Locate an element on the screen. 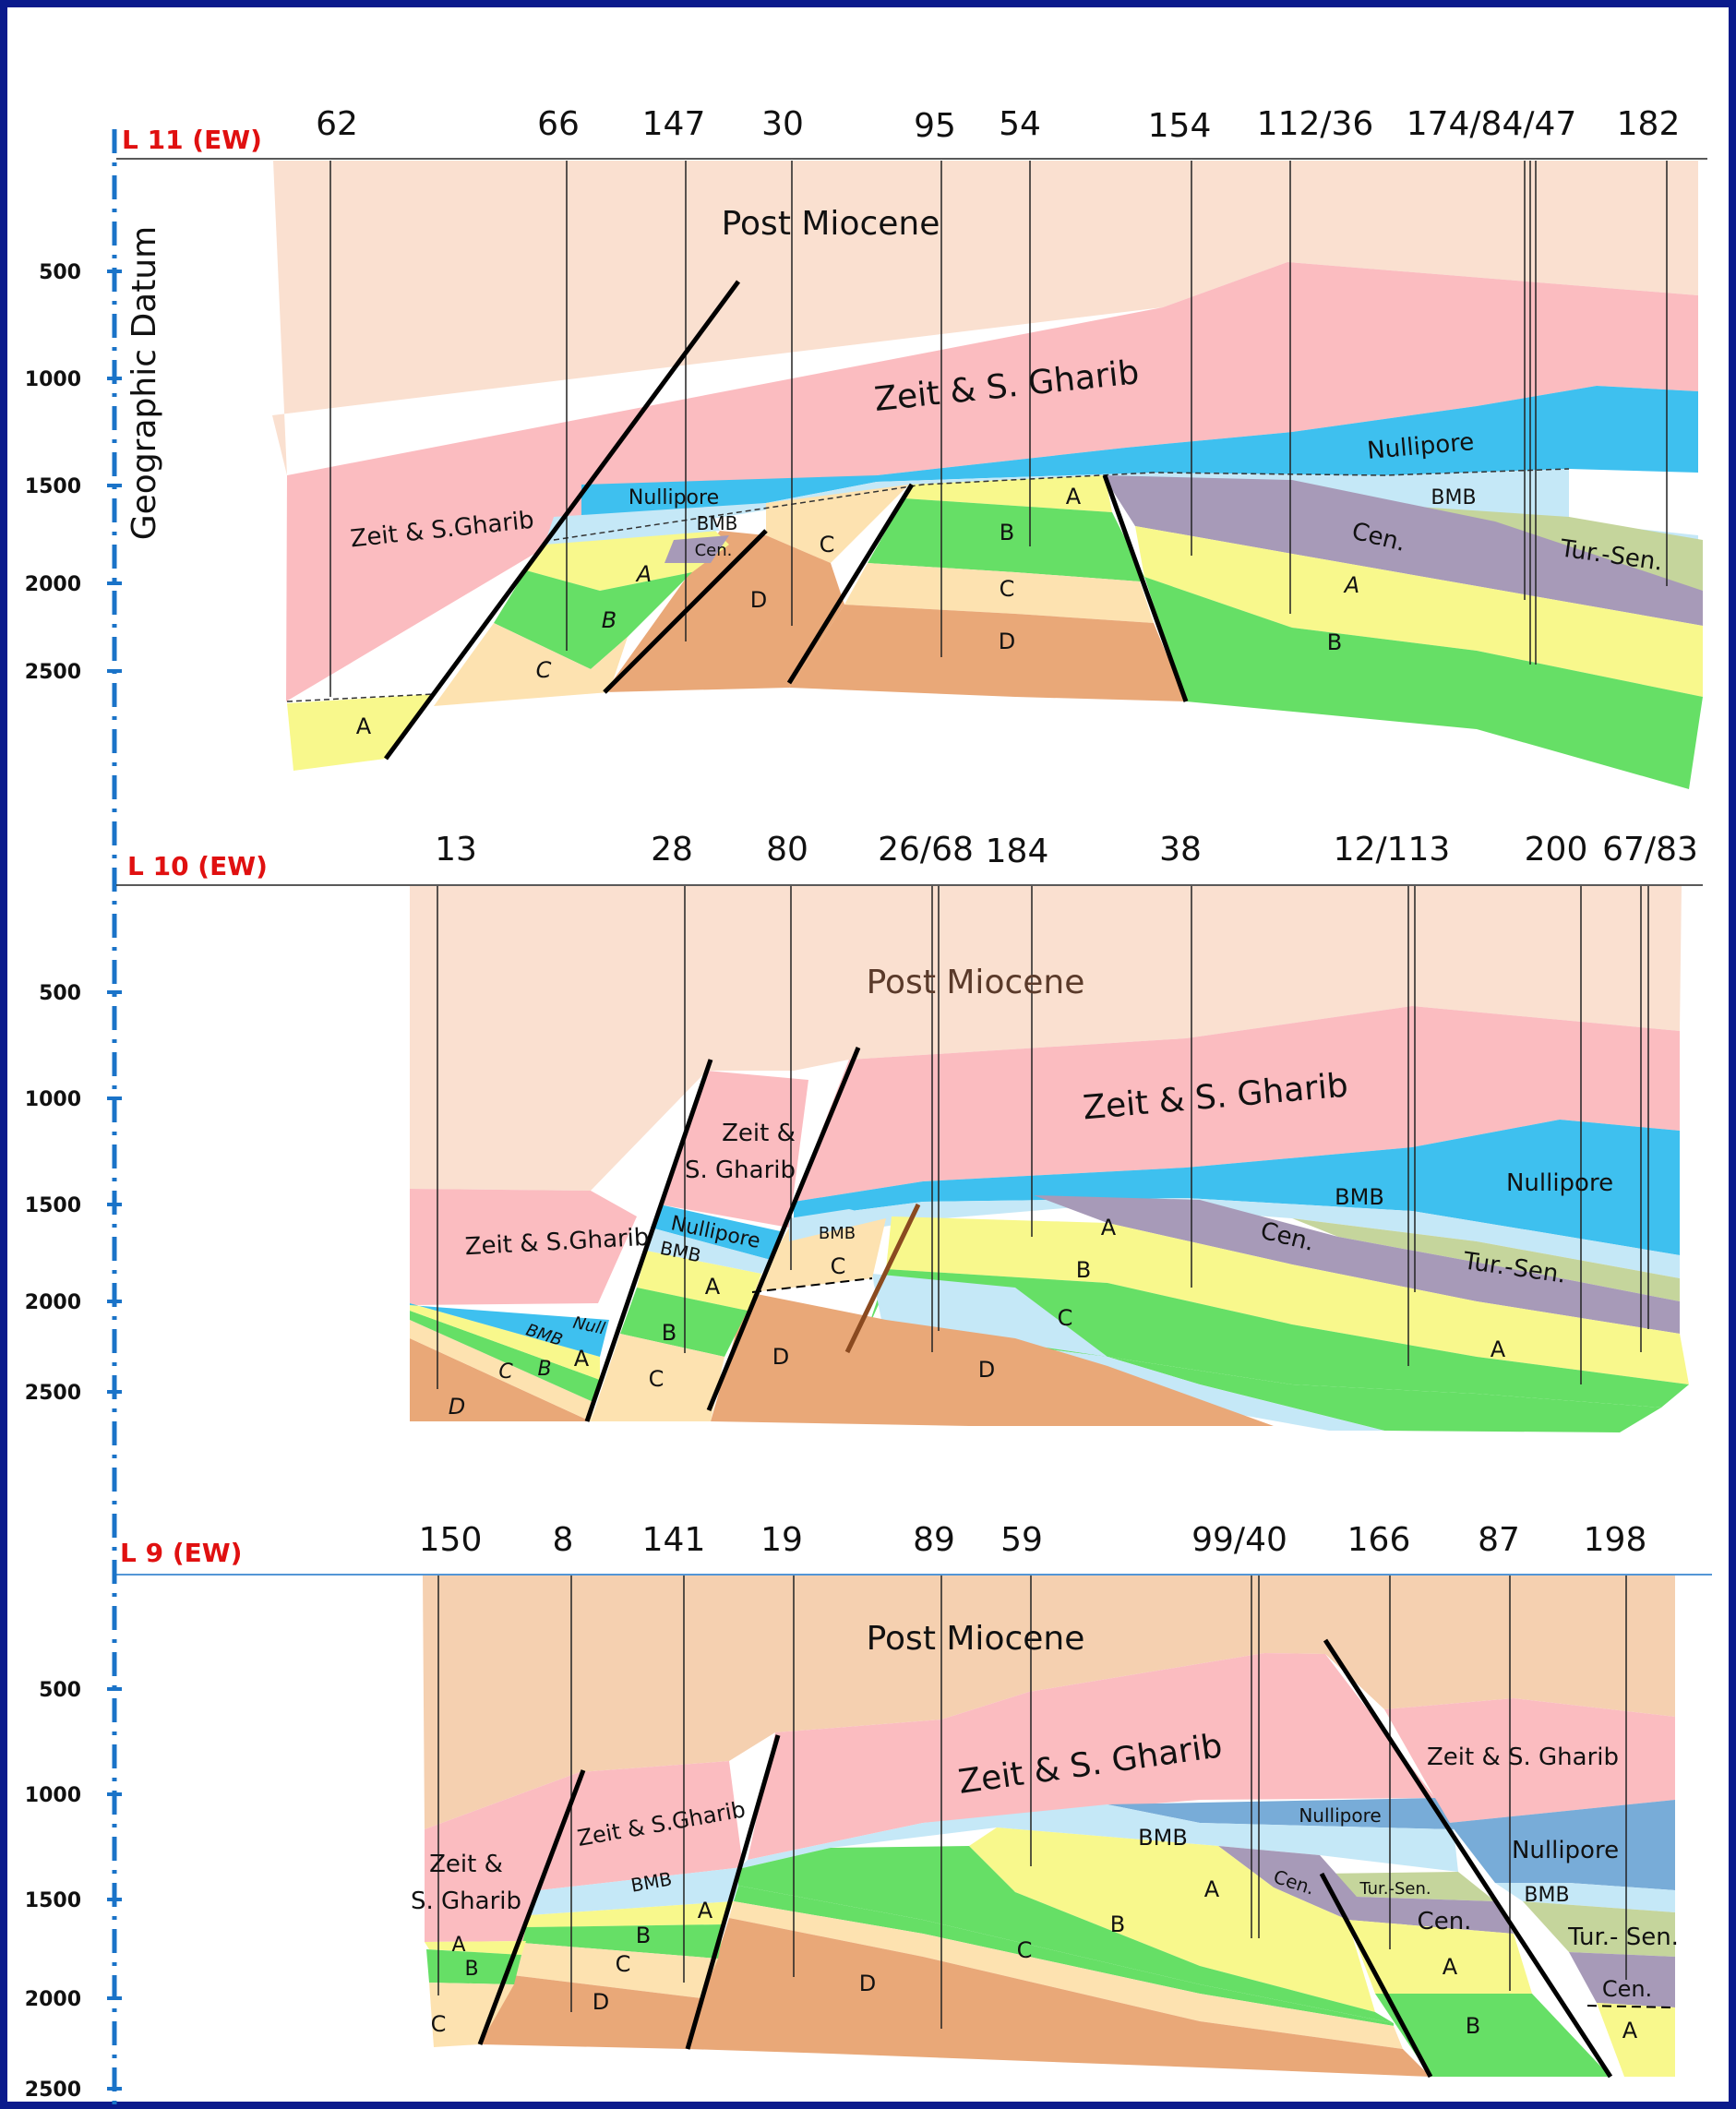 This screenshot has width=1736, height=2109. layer-b-block is located at coordinates (684, 1322).